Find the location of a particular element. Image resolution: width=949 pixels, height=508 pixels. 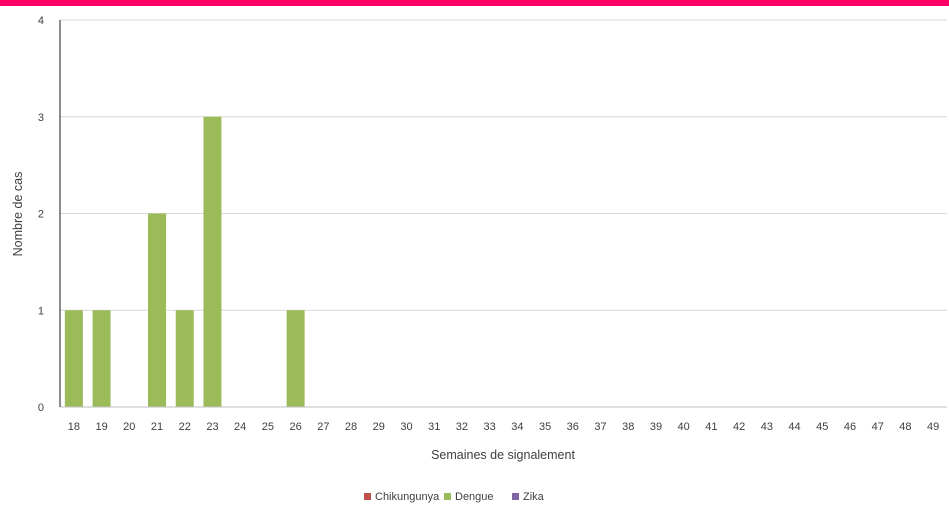

x-tick-label: 24 is located at coordinates (240, 427).